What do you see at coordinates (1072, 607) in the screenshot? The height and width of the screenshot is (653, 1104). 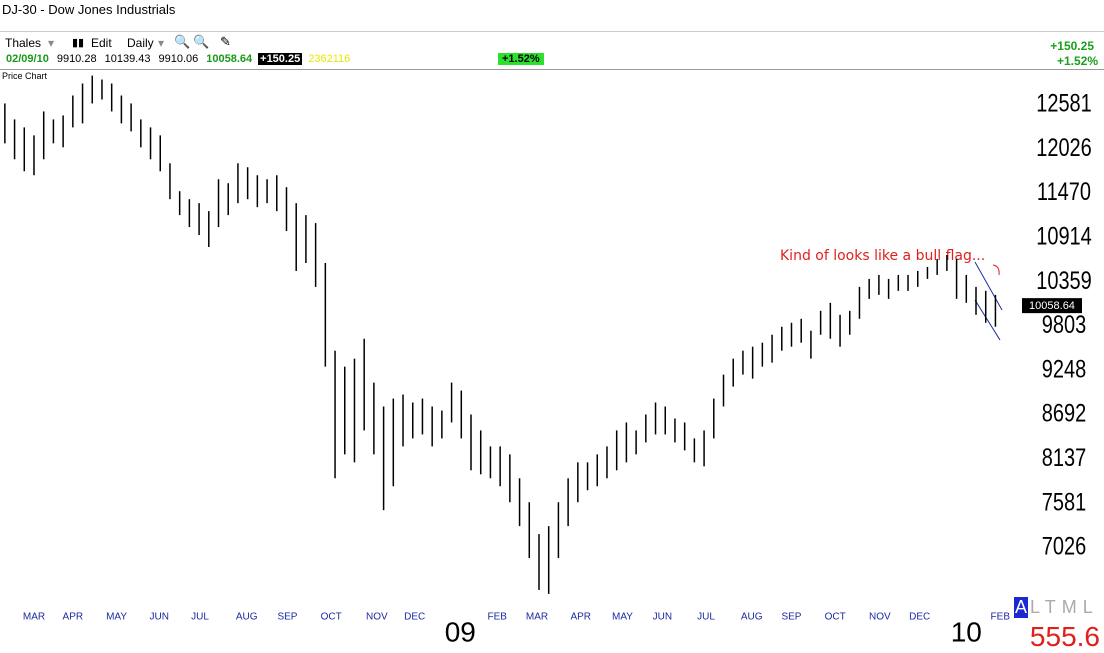 I see `tab-m: M` at bounding box center [1072, 607].